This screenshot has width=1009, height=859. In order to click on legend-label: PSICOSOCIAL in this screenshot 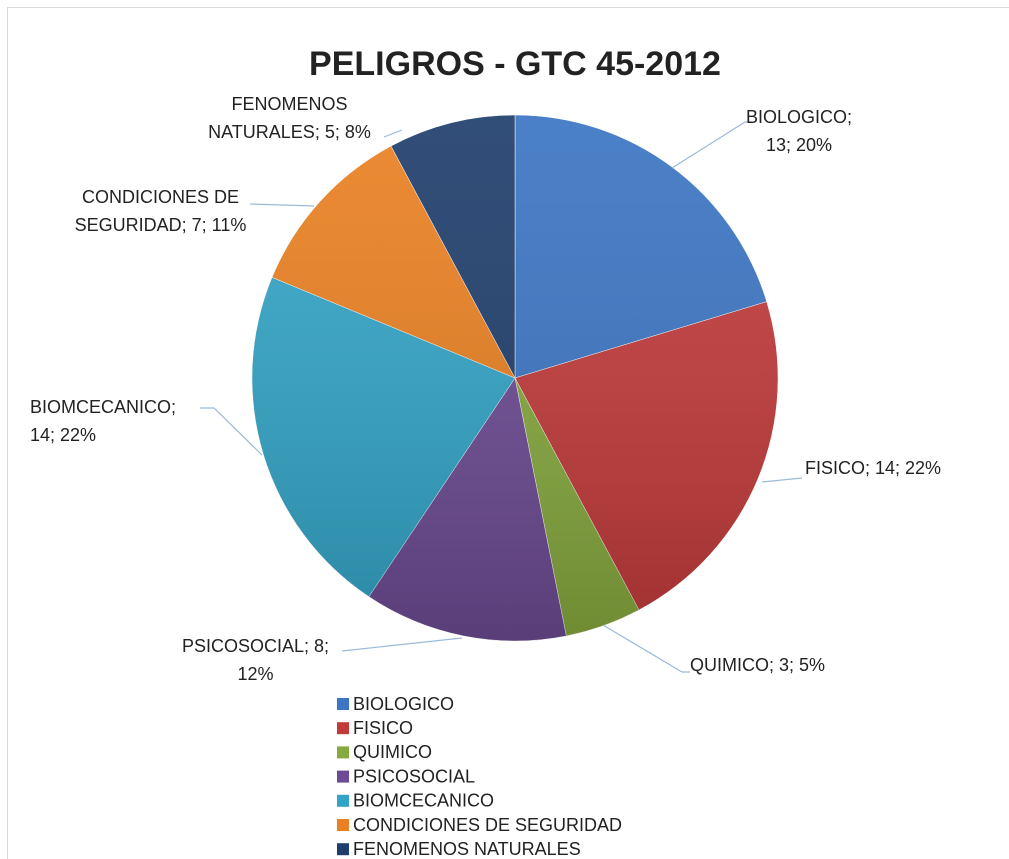, I will do `click(414, 776)`.